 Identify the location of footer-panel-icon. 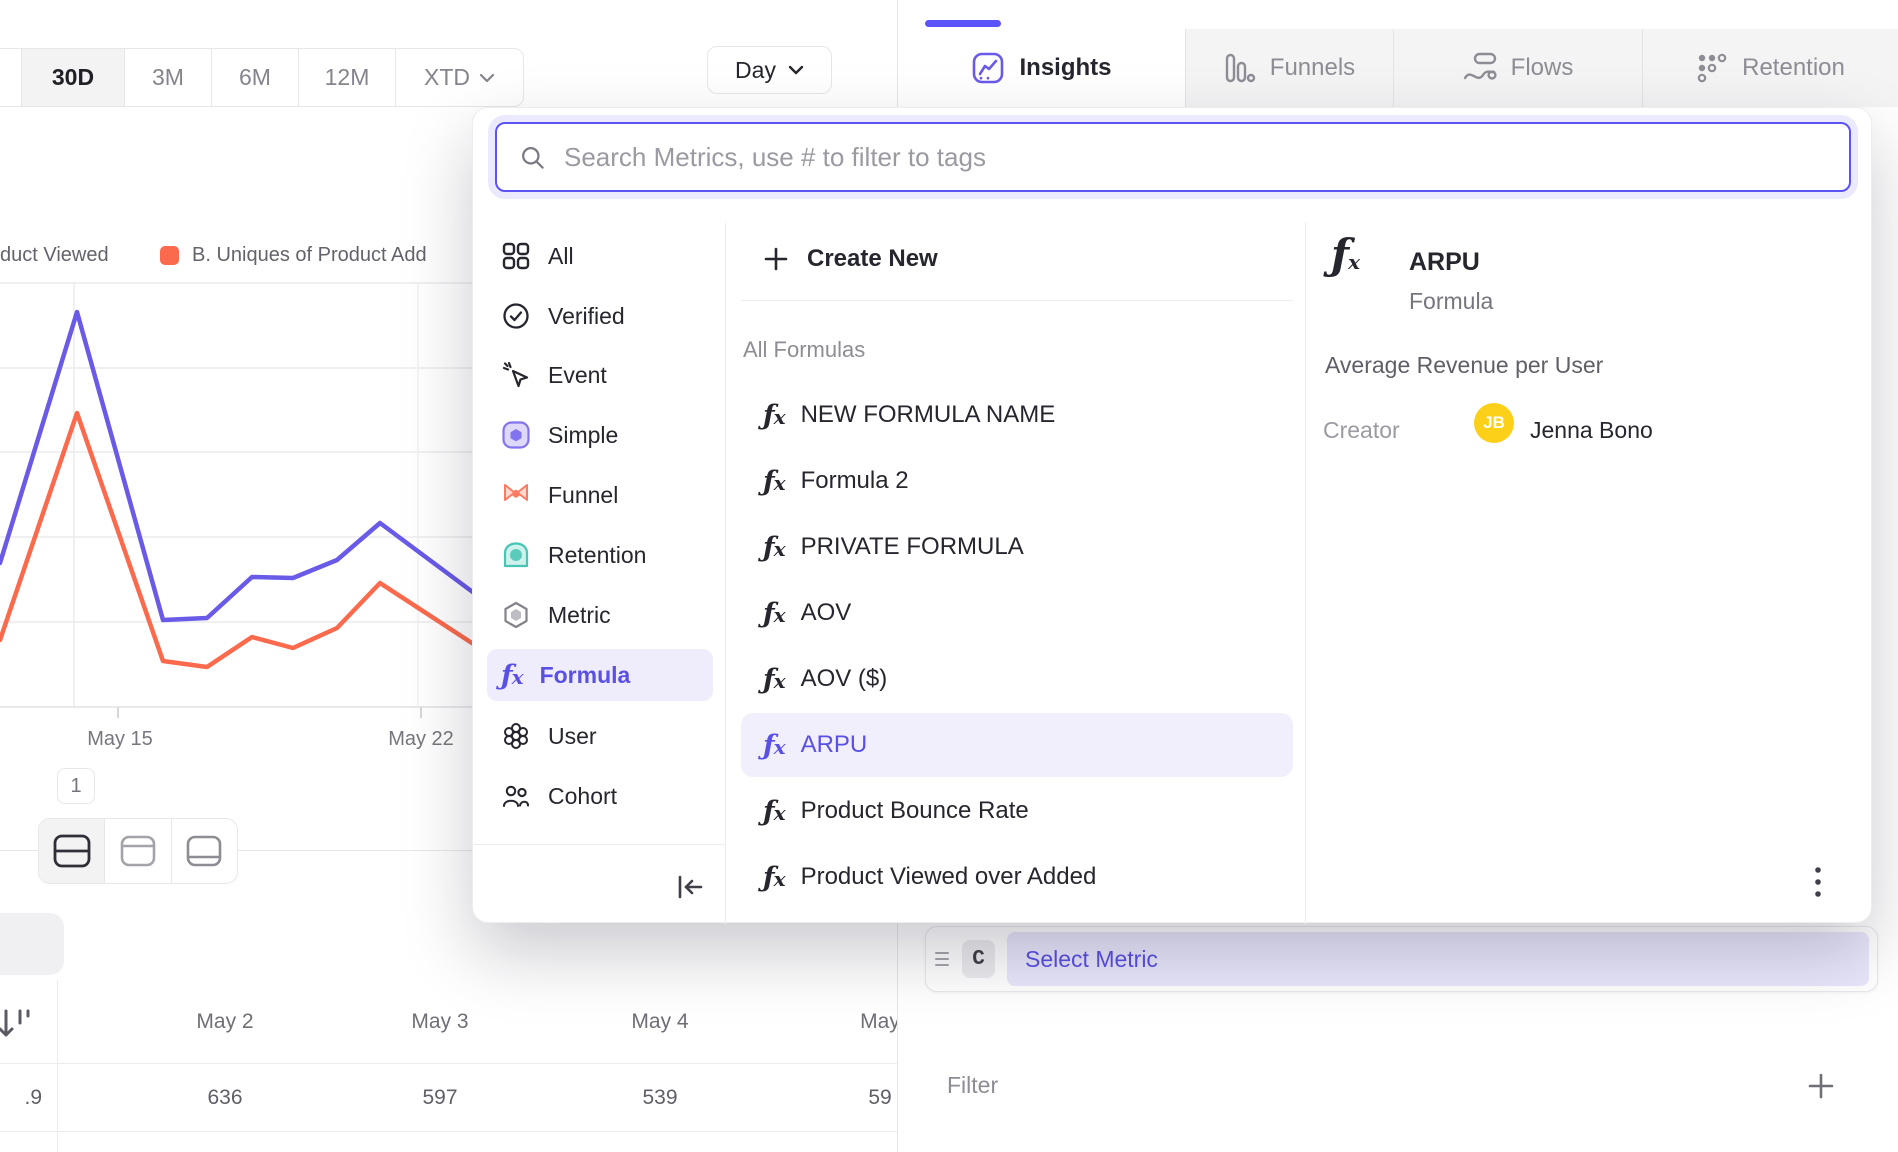
(204, 851).